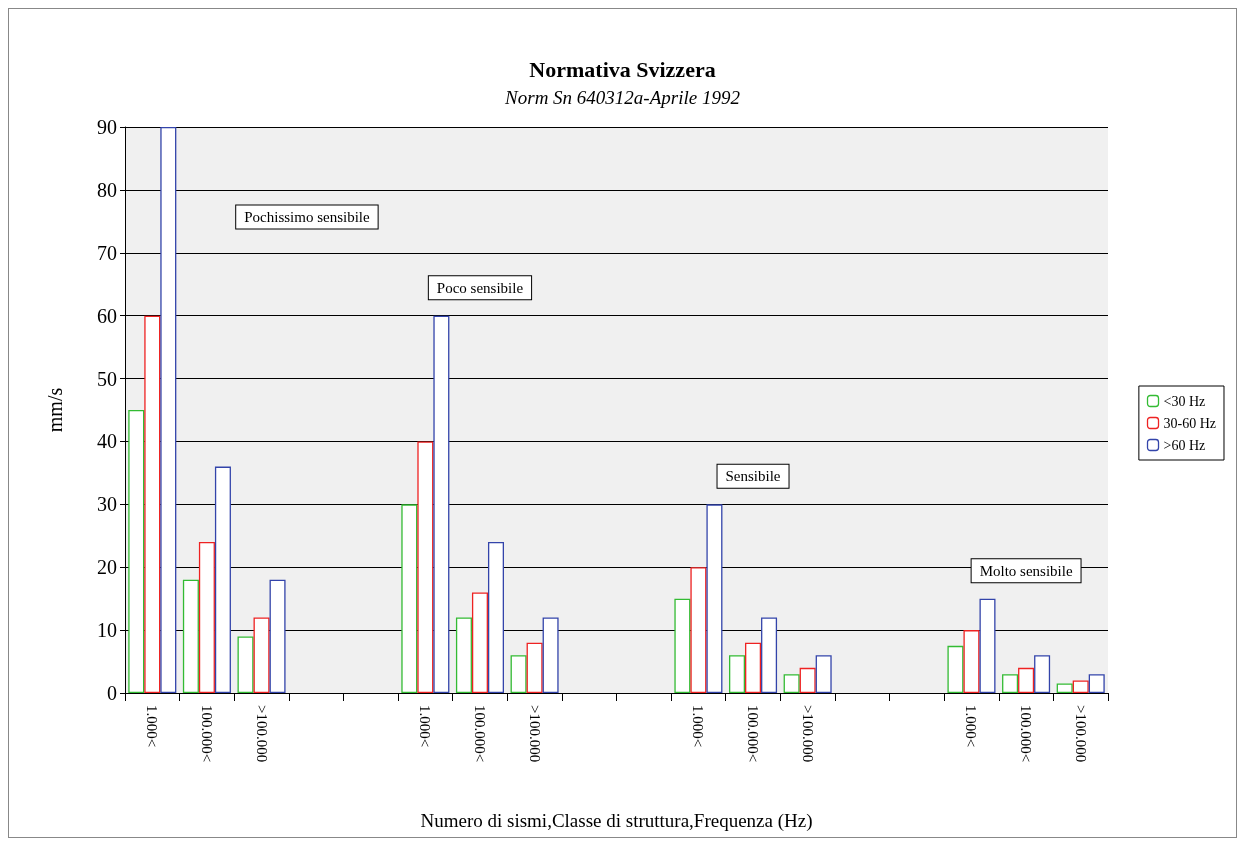 The width and height of the screenshot is (1245, 846). I want to click on chart-subtitle: Norm Sn 640312a-Aprile 1992, so click(622, 97).